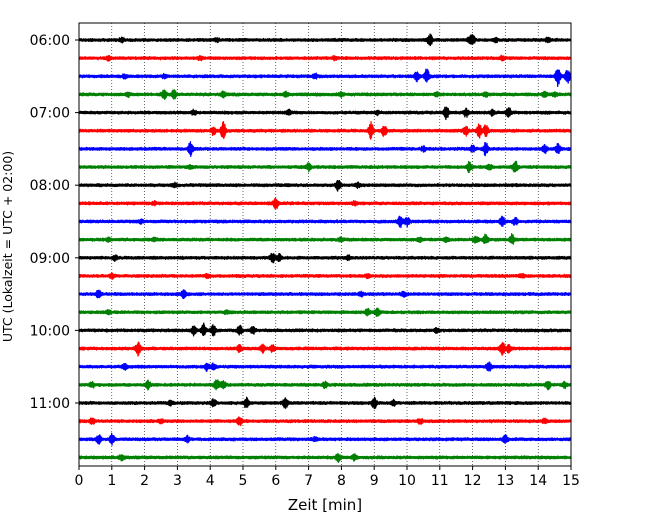  I want to click on x-tick-label: 0, so click(79, 481).